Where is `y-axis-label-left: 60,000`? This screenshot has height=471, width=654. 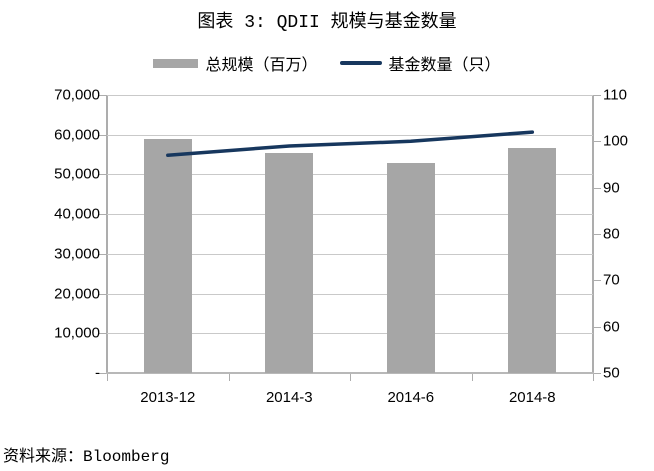 y-axis-label-left: 60,000 is located at coordinates (77, 135).